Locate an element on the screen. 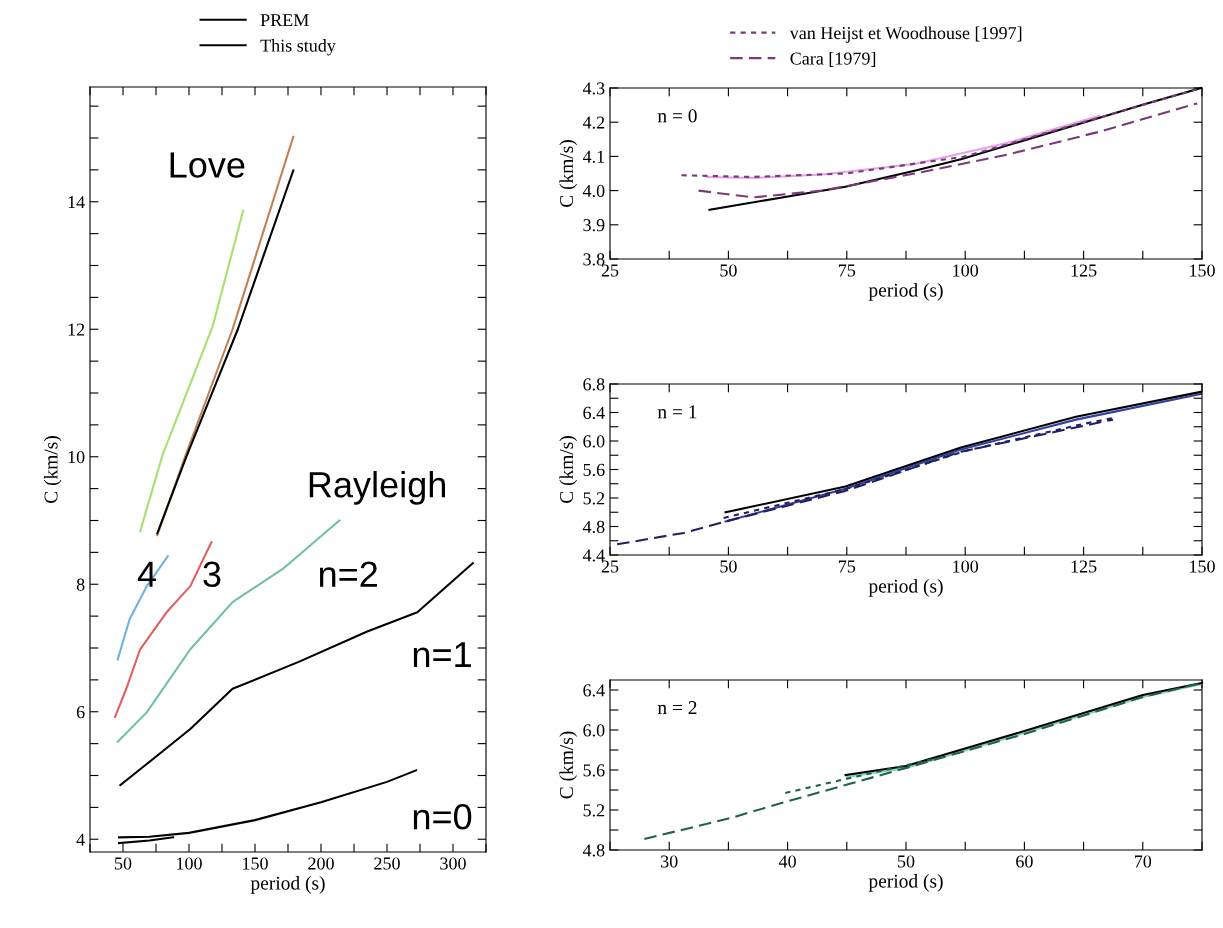 This screenshot has height=928, width=1223. legend-label: This study is located at coordinates (298, 47).